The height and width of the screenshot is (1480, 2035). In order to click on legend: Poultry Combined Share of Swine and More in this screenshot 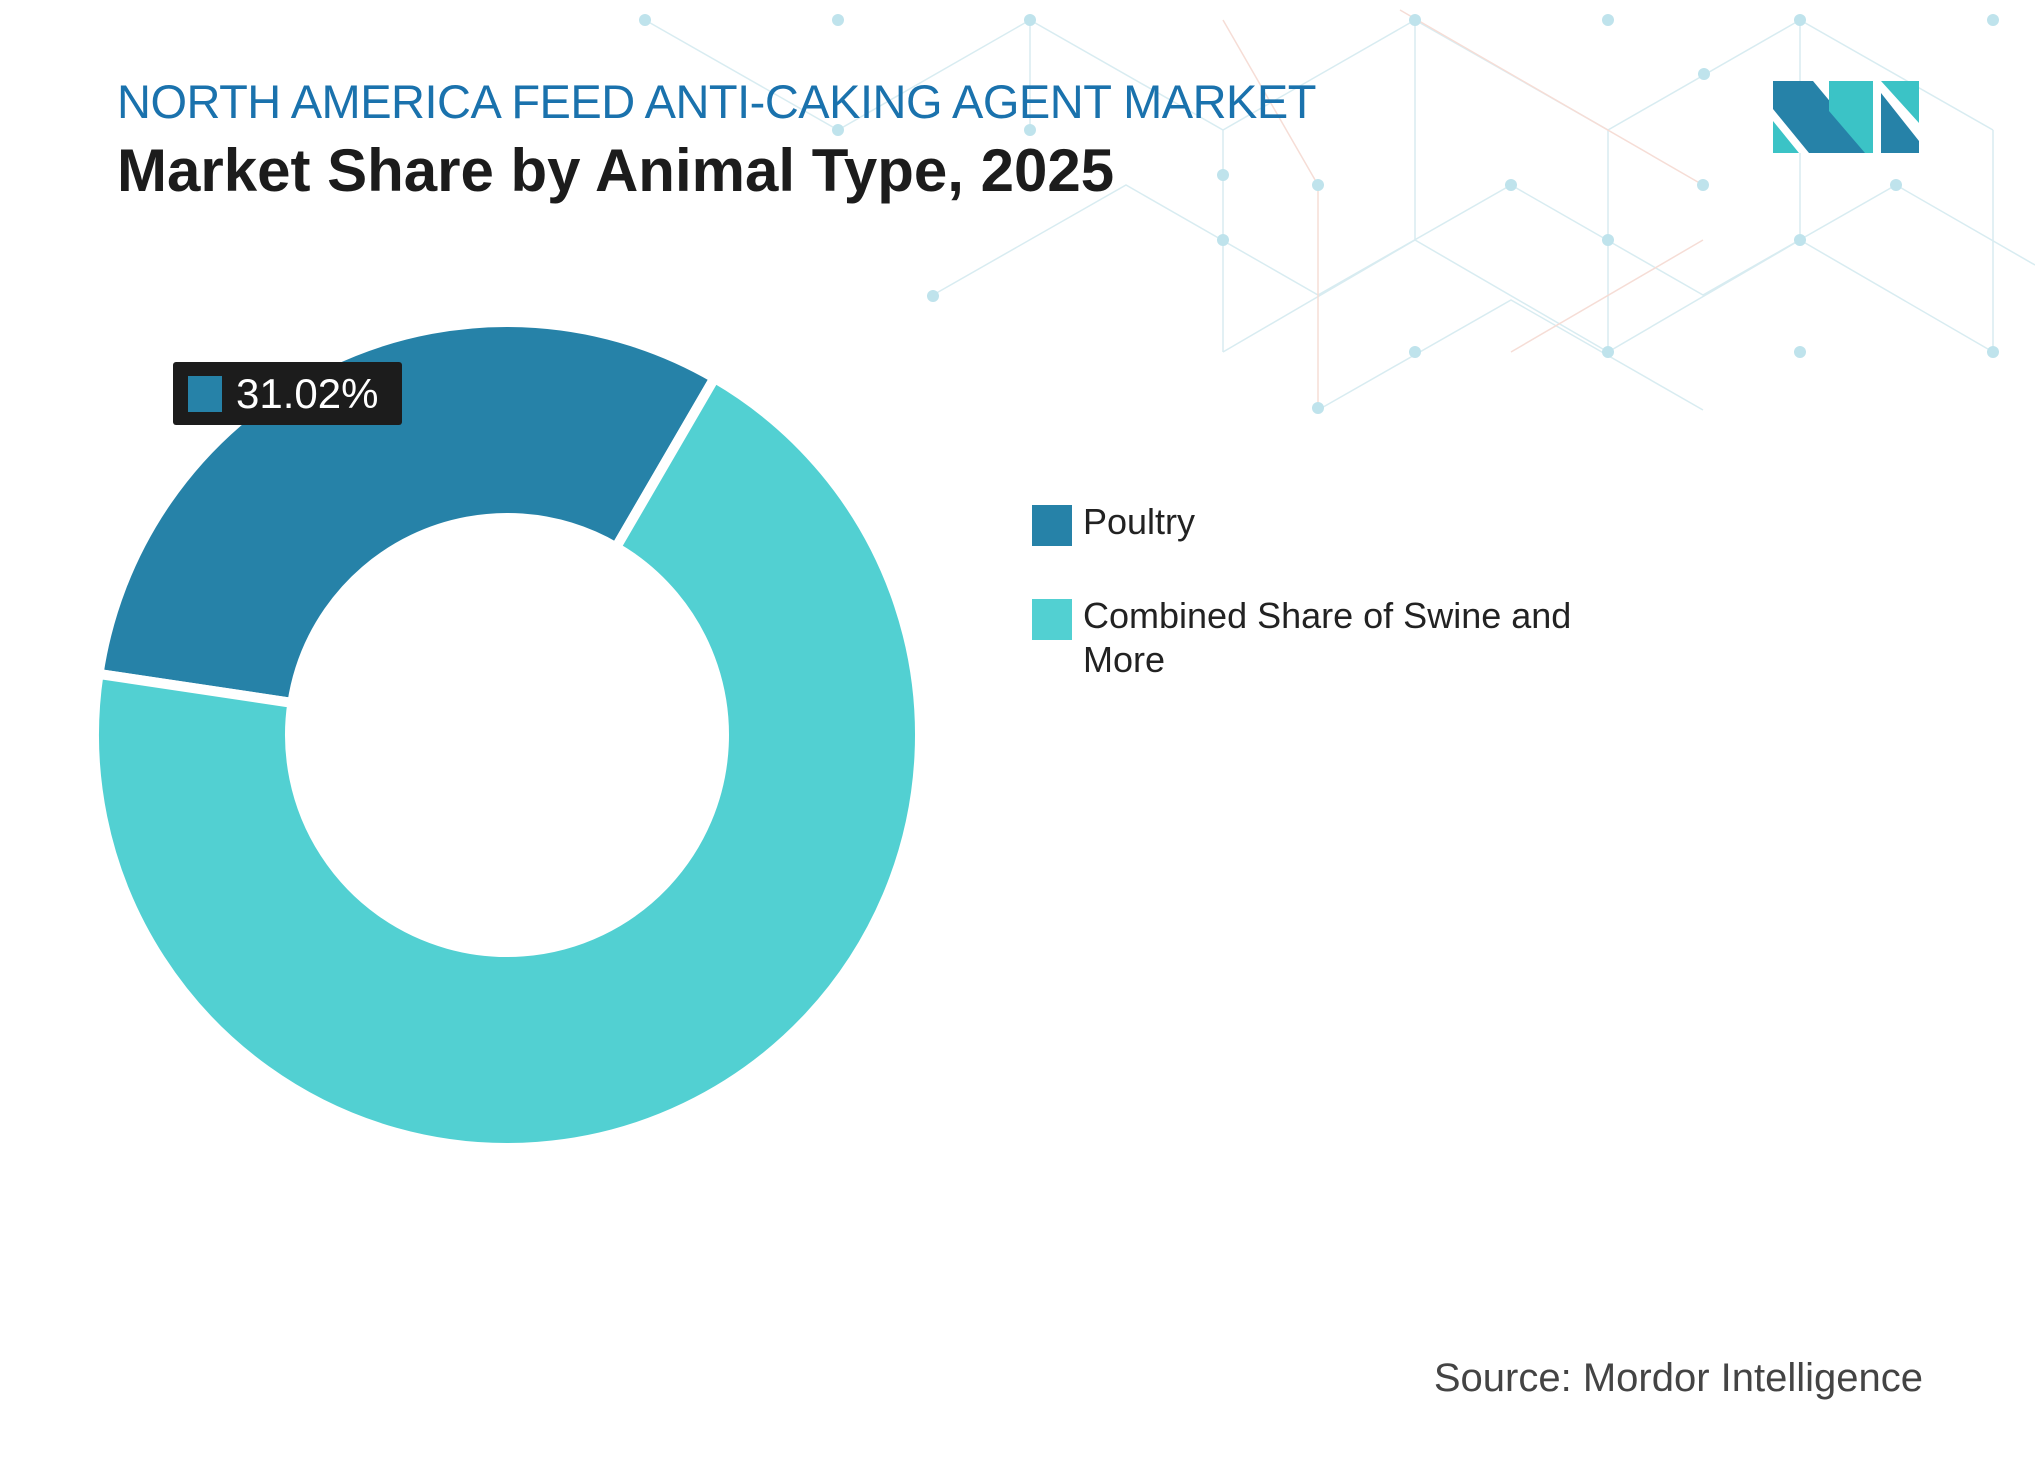, I will do `click(1347, 615)`.